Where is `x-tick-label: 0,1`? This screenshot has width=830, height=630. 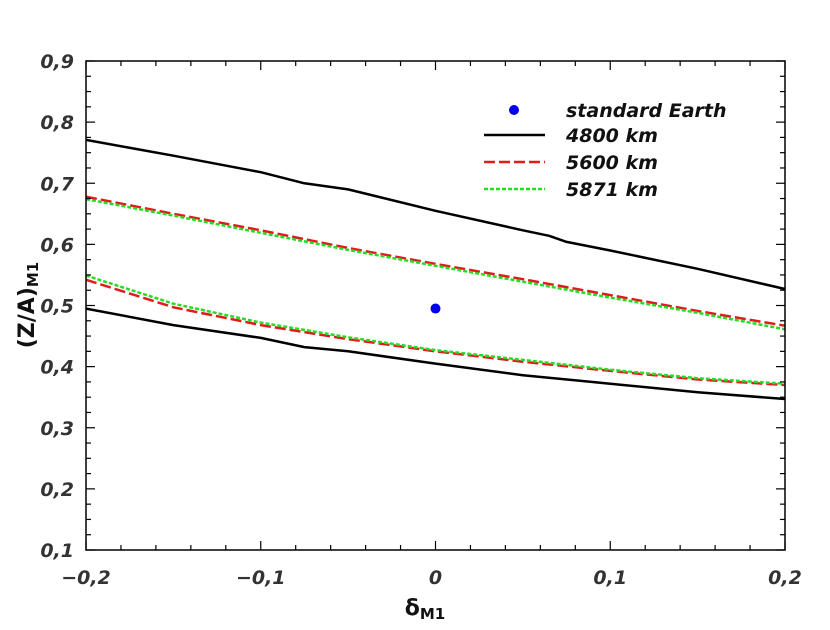 x-tick-label: 0,1 is located at coordinates (610, 578).